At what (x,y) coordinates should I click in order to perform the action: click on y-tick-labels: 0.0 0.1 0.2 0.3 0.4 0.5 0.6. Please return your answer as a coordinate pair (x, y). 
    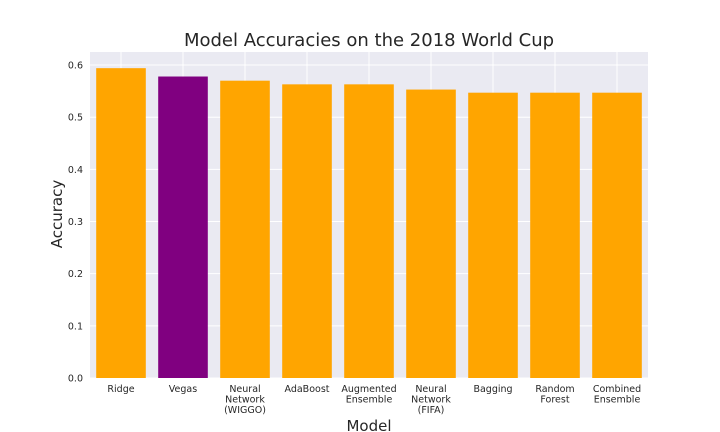
    Looking at the image, I should click on (75, 223).